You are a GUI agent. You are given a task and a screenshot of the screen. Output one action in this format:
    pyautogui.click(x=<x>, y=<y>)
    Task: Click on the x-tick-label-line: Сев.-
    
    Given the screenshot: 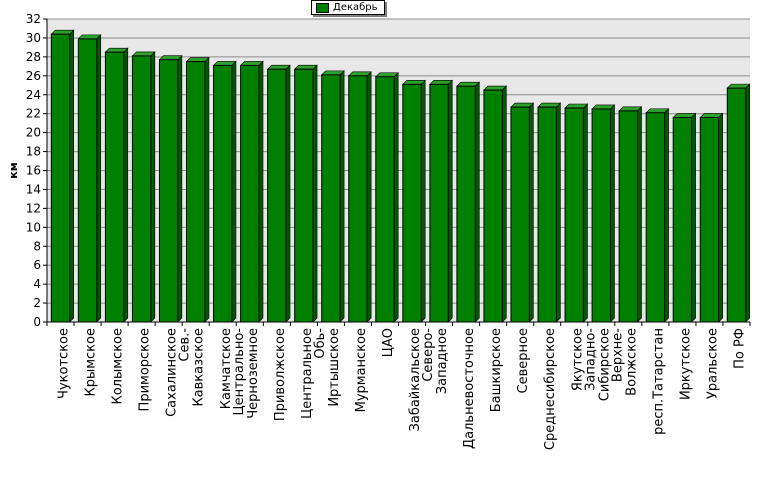 What is the action you would take?
    pyautogui.click(x=185, y=345)
    